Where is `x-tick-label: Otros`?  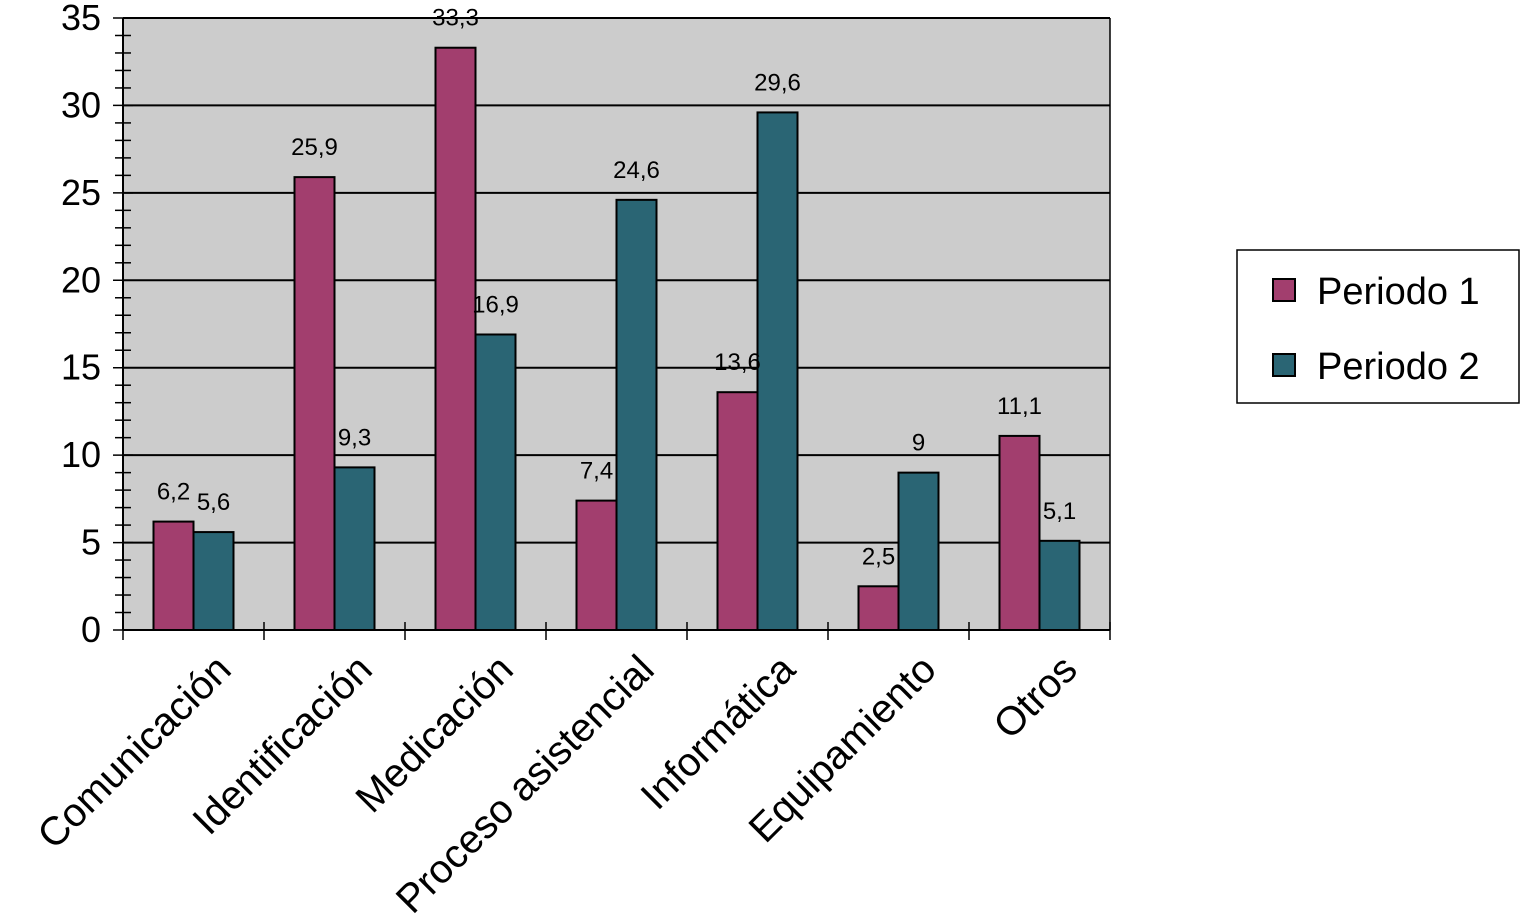 x-tick-label: Otros is located at coordinates (1035, 697).